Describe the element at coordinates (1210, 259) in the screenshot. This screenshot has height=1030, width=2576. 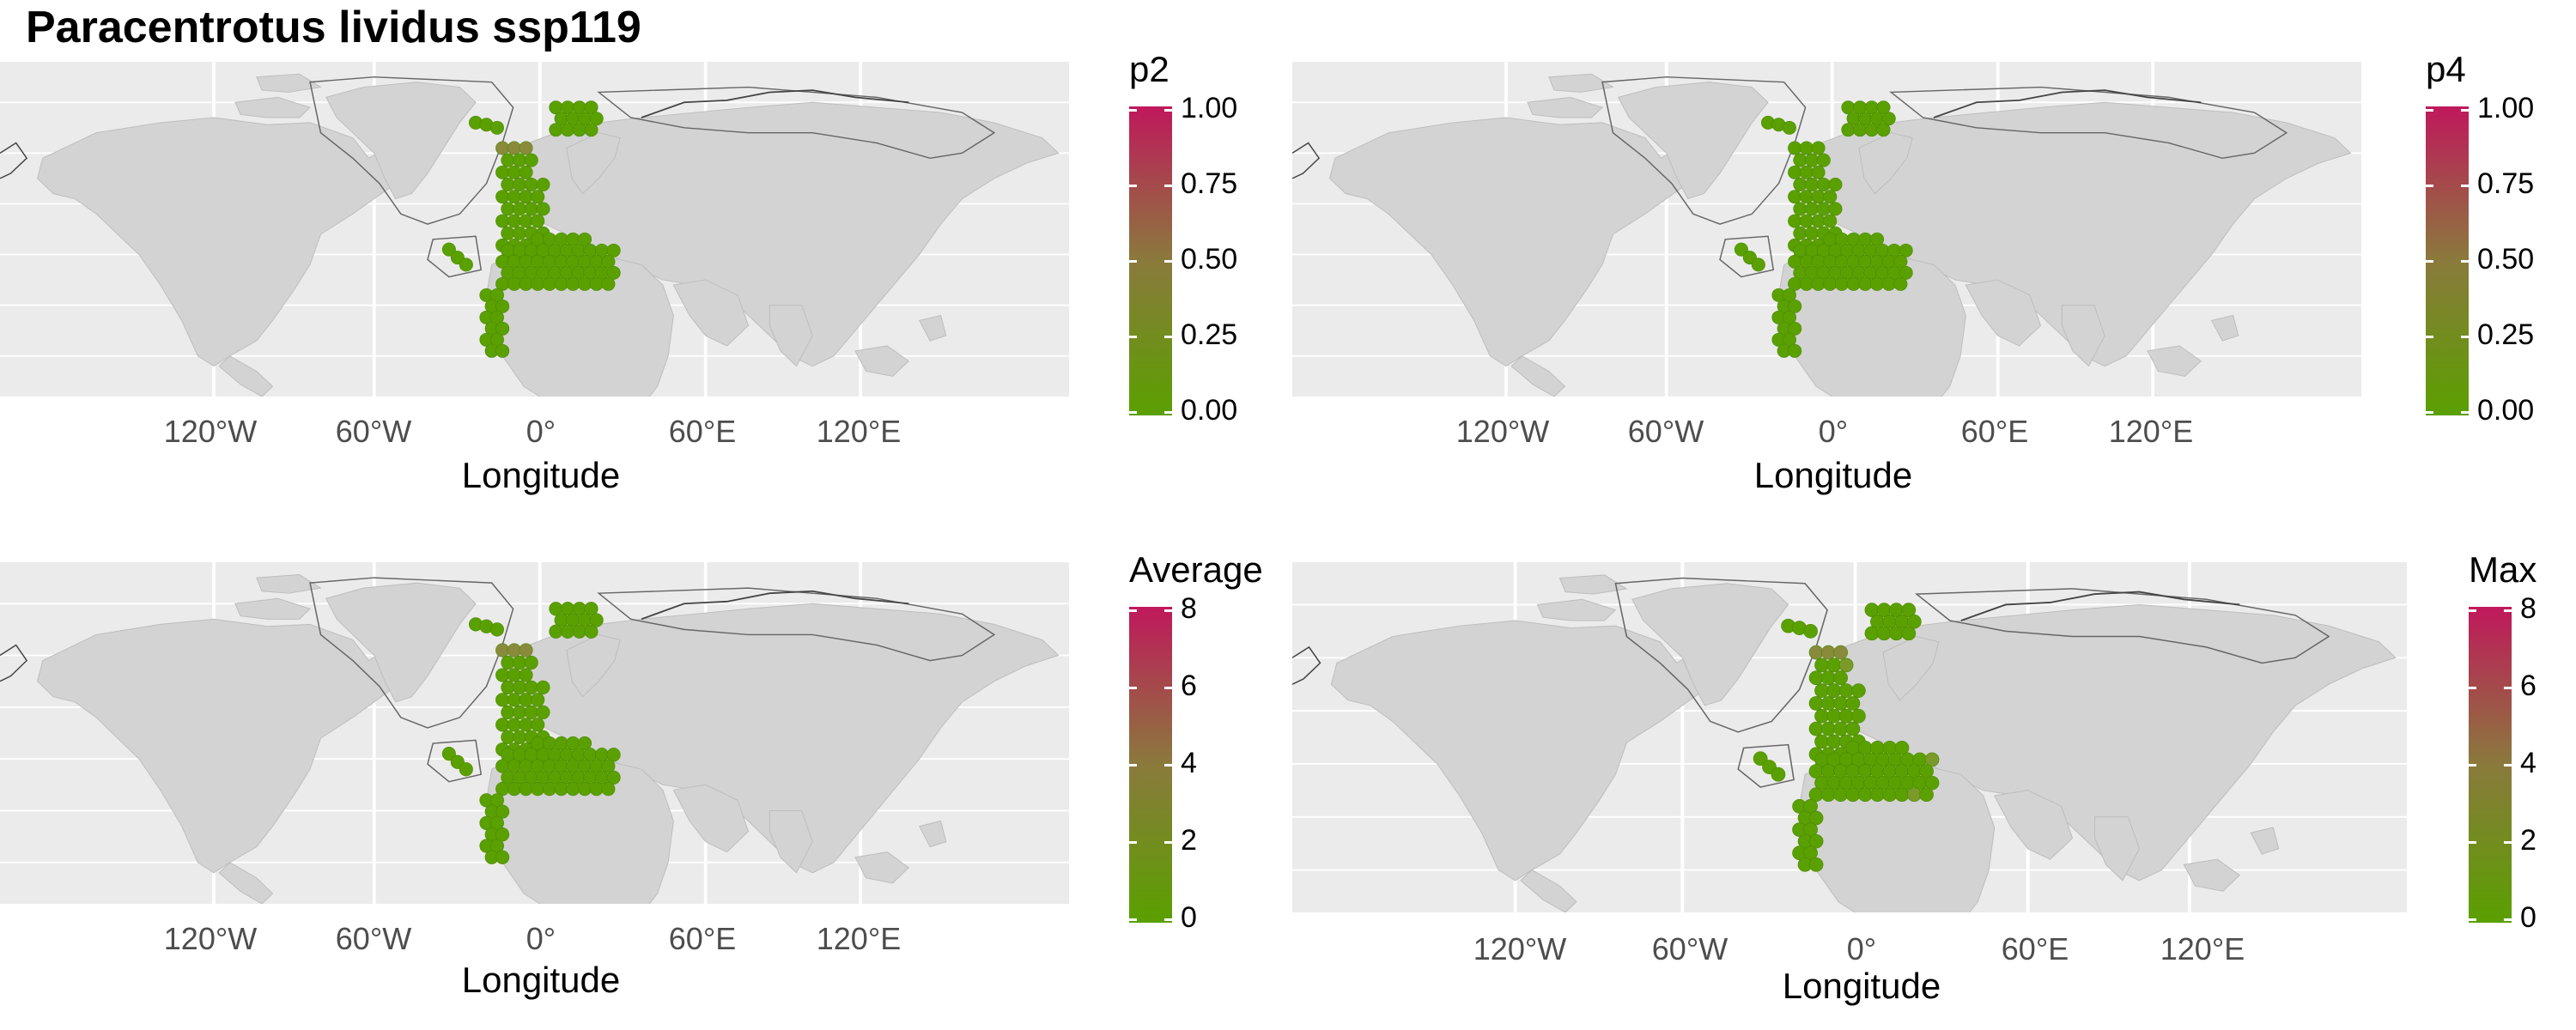
I see `legend-label: 0.50` at that location.